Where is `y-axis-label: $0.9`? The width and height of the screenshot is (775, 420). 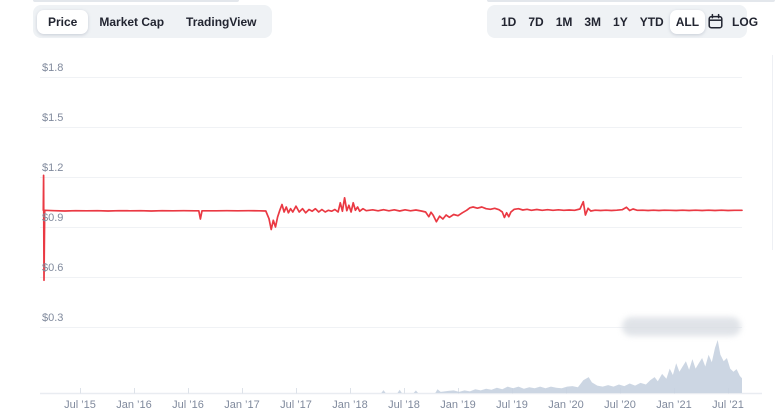 y-axis-label: $0.9 is located at coordinates (53, 218).